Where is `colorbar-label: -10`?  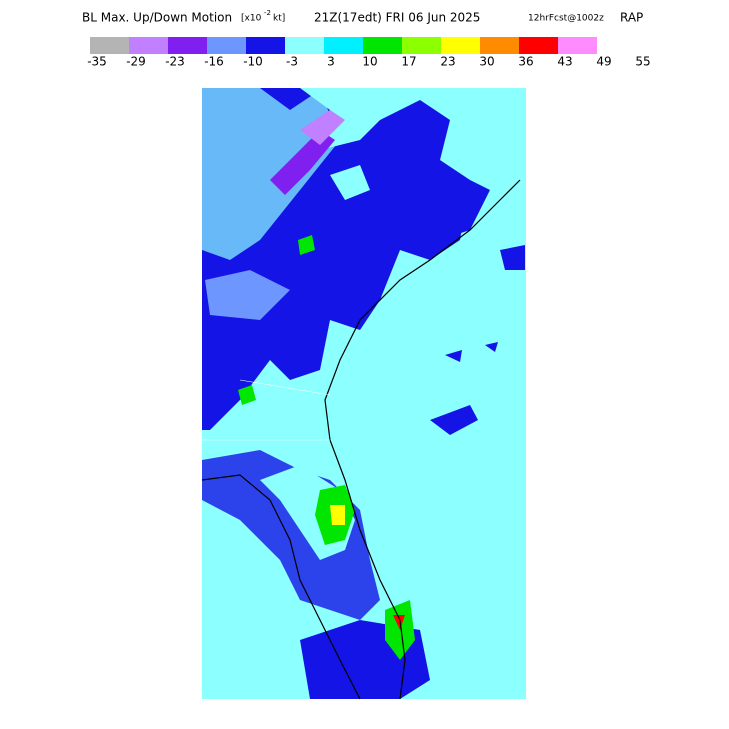
colorbar-label: -10 is located at coordinates (253, 62).